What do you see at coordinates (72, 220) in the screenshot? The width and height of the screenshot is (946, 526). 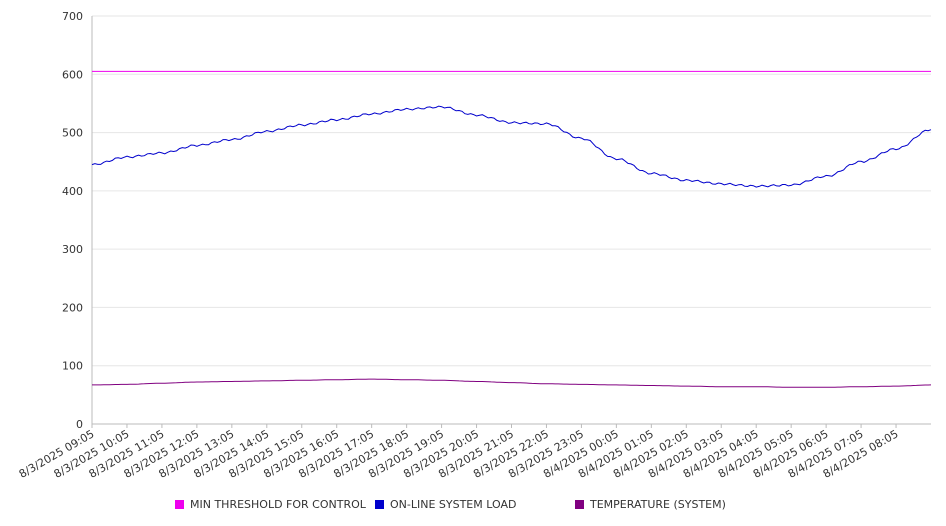 I see `y-tick-labels: 0 100 200 300 400 500 600 700` at bounding box center [72, 220].